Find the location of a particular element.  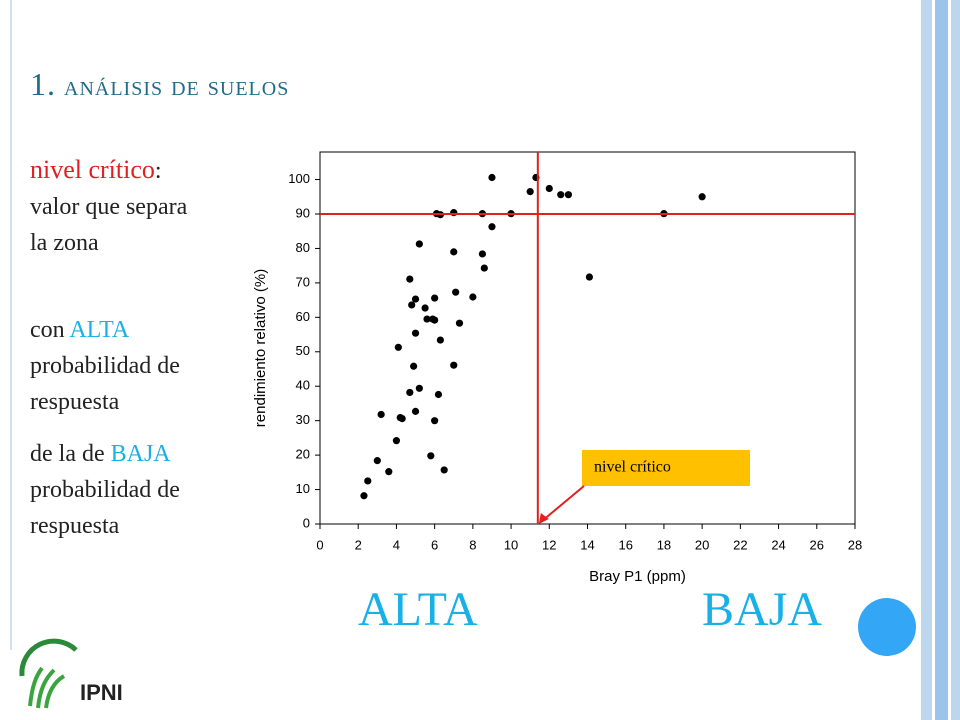

logo-text: IPNI is located at coordinates (101, 692).